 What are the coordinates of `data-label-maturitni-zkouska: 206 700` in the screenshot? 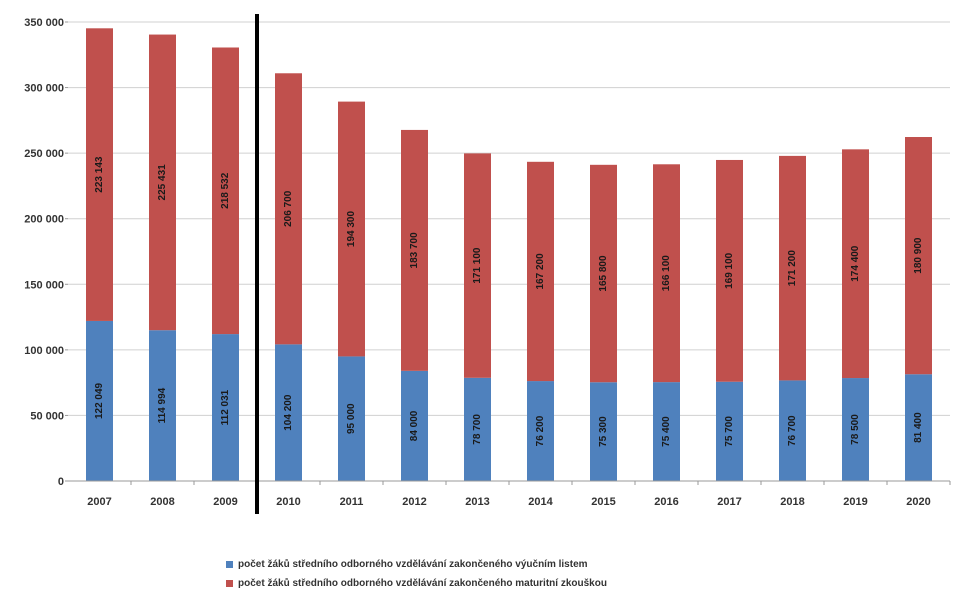 It's located at (288, 208).